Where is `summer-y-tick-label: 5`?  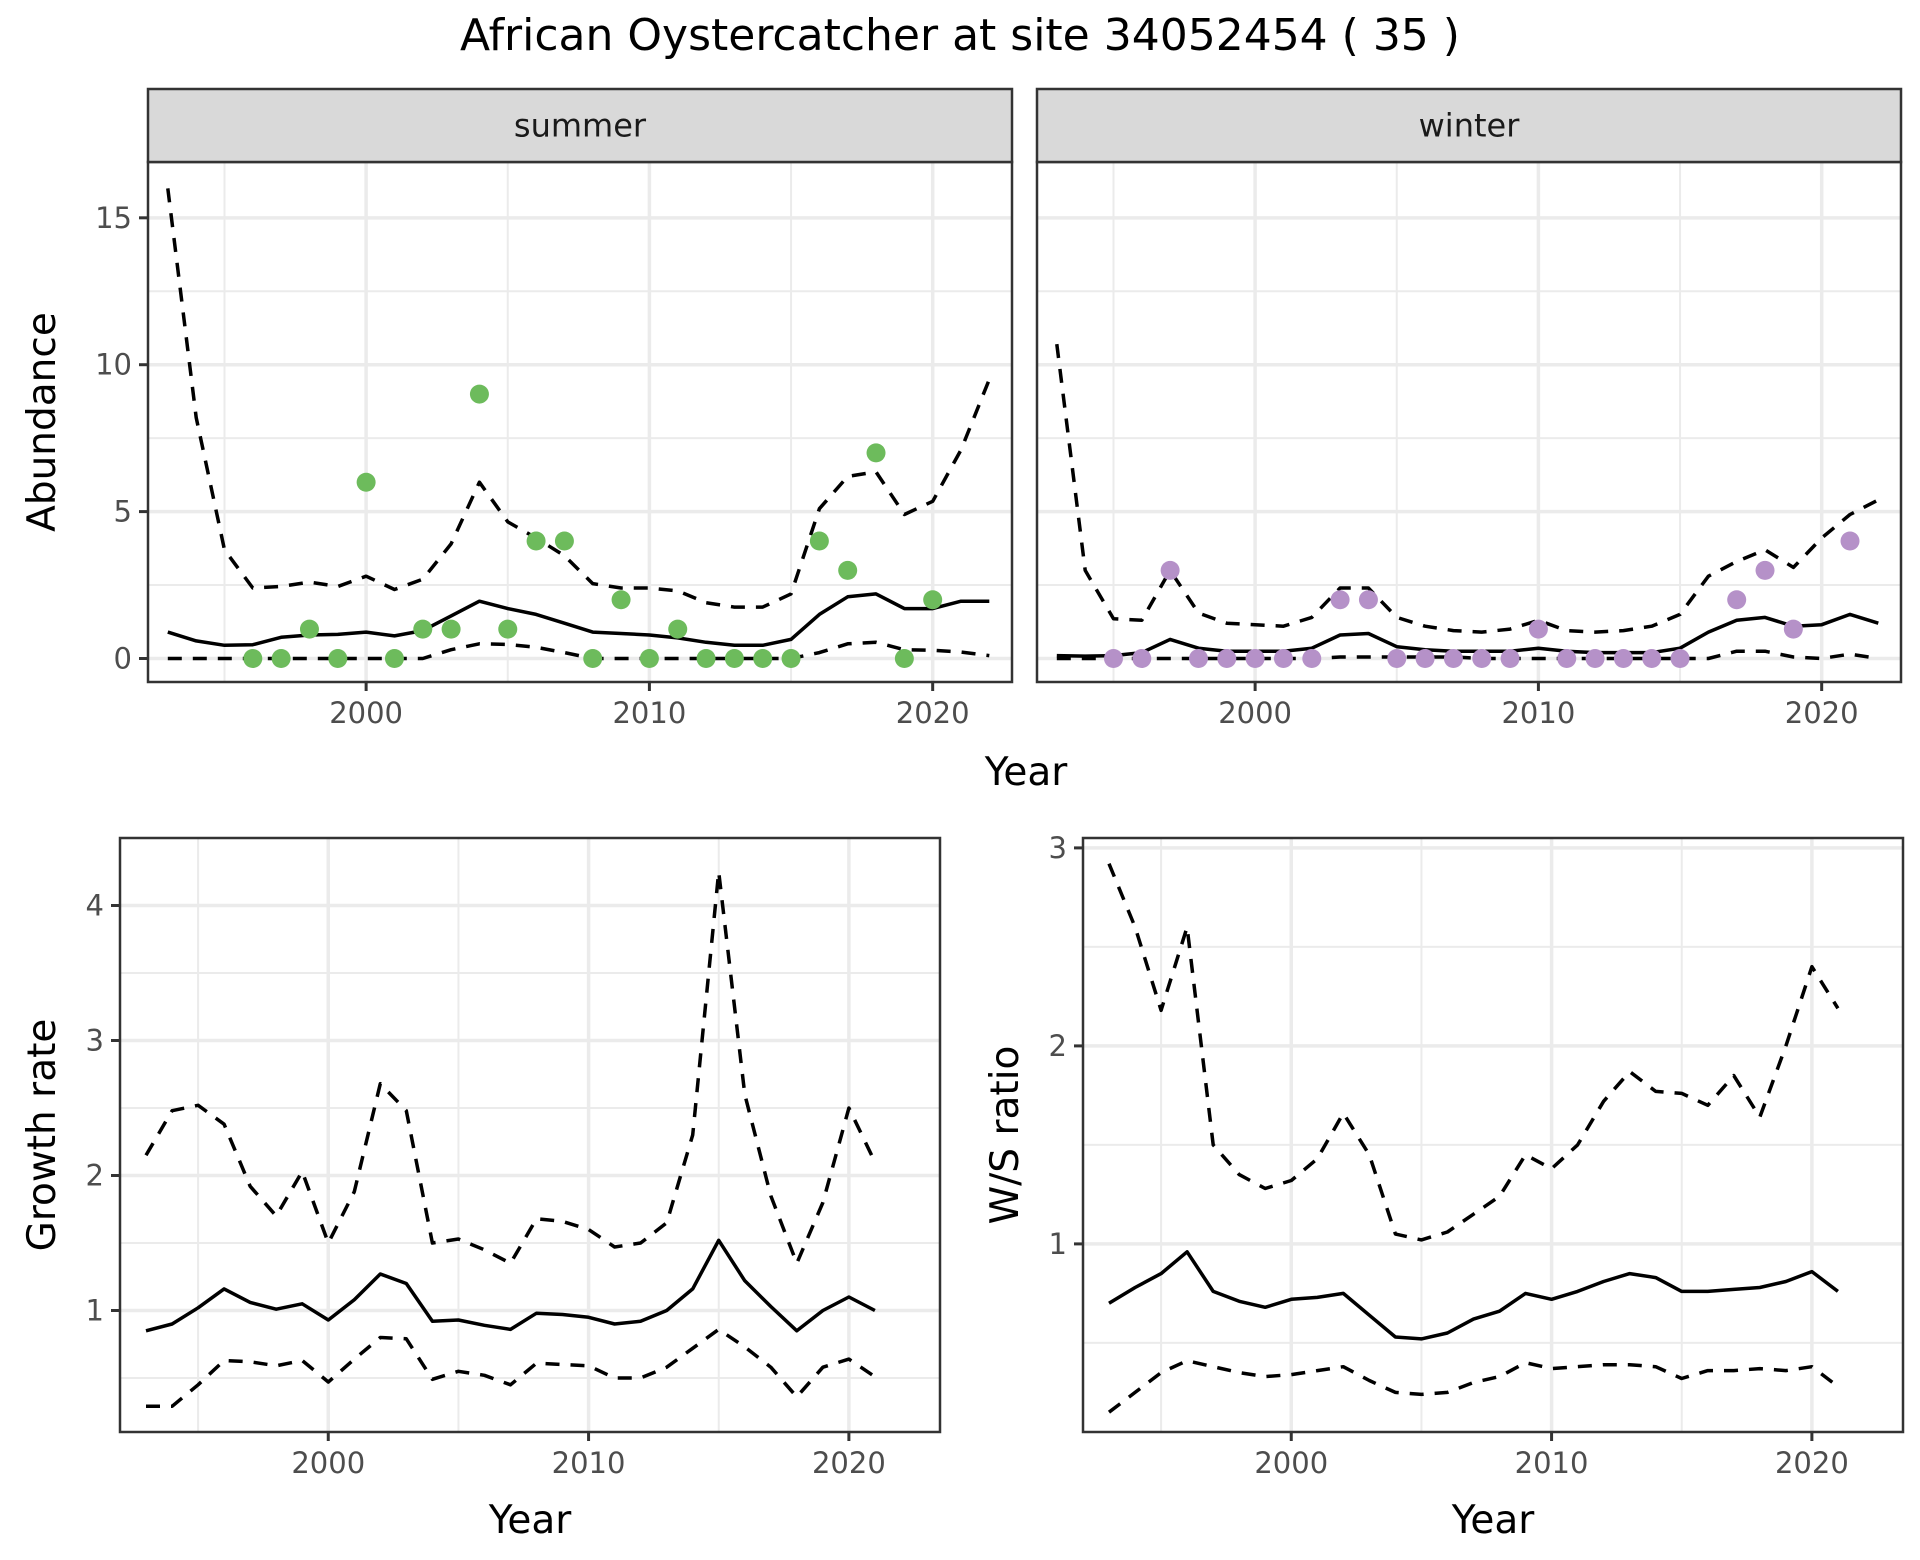
summer-y-tick-label: 5 is located at coordinates (123, 512).